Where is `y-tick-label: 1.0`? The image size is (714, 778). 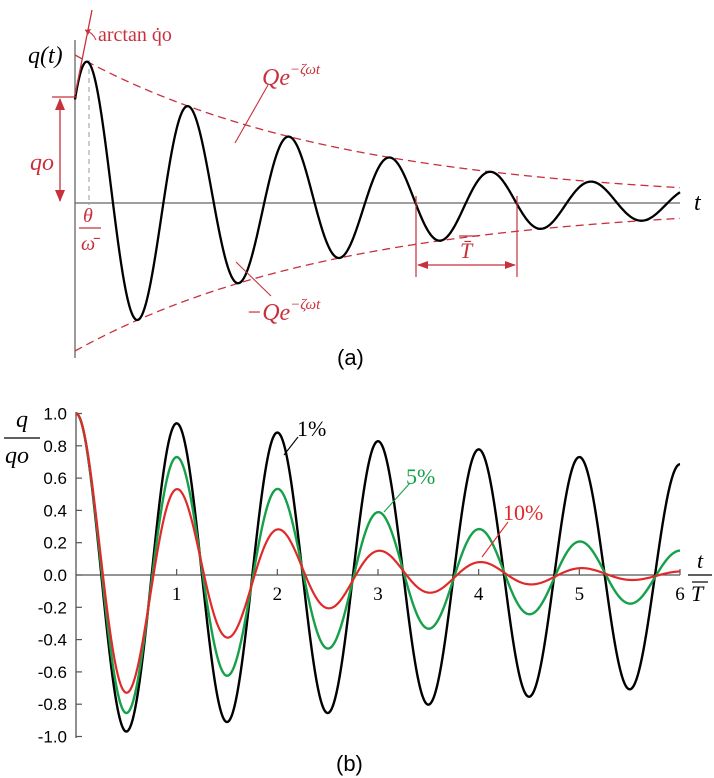
y-tick-label: 1.0 is located at coordinates (55, 414).